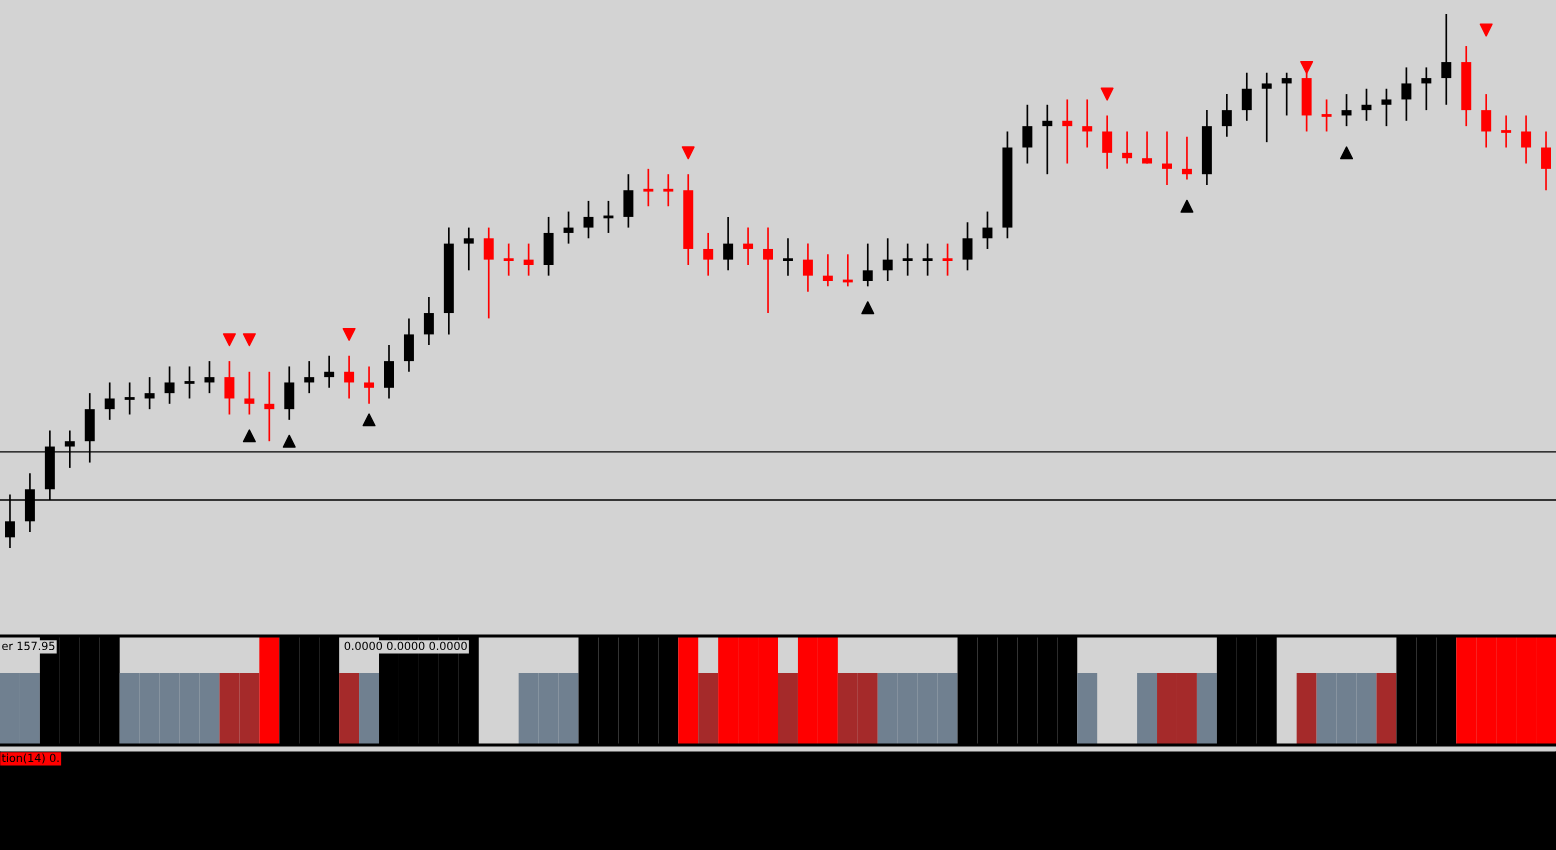 Image resolution: width=1556 pixels, height=850 pixels. What do you see at coordinates (30, 758) in the screenshot?
I see `text: tion(14) 0.` at bounding box center [30, 758].